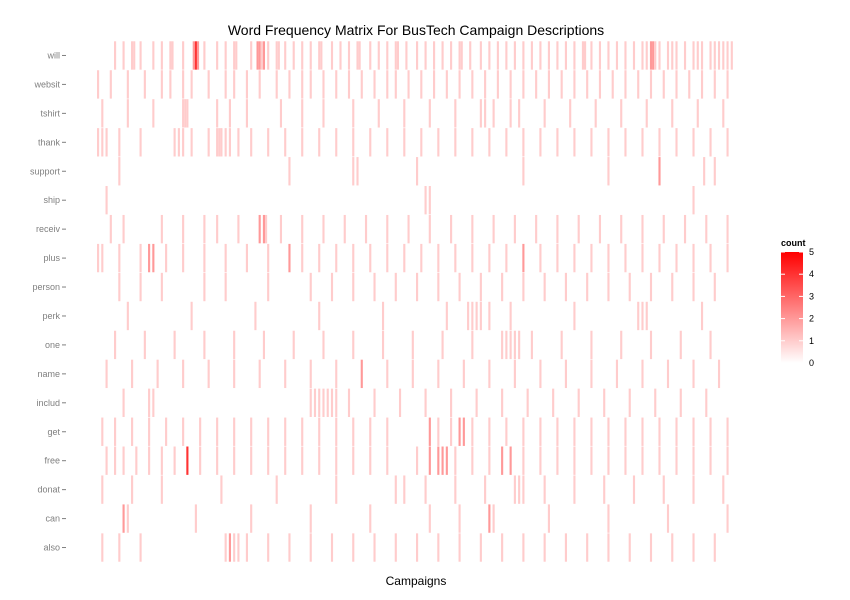  I want to click on y-tick-label-thank: thank, so click(49, 142).